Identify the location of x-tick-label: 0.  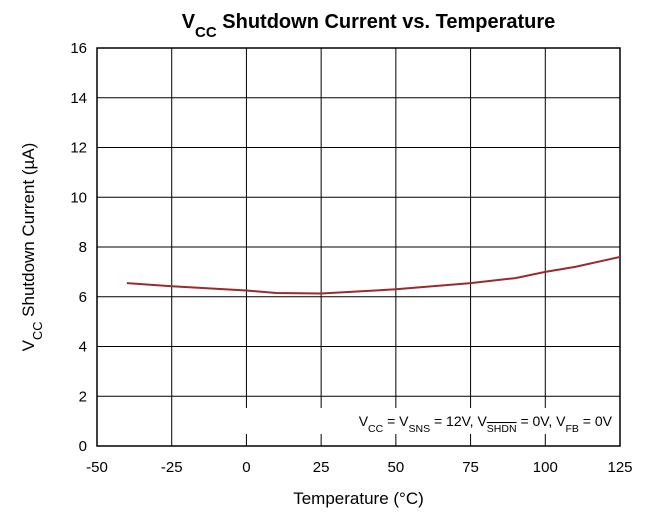
(246, 467).